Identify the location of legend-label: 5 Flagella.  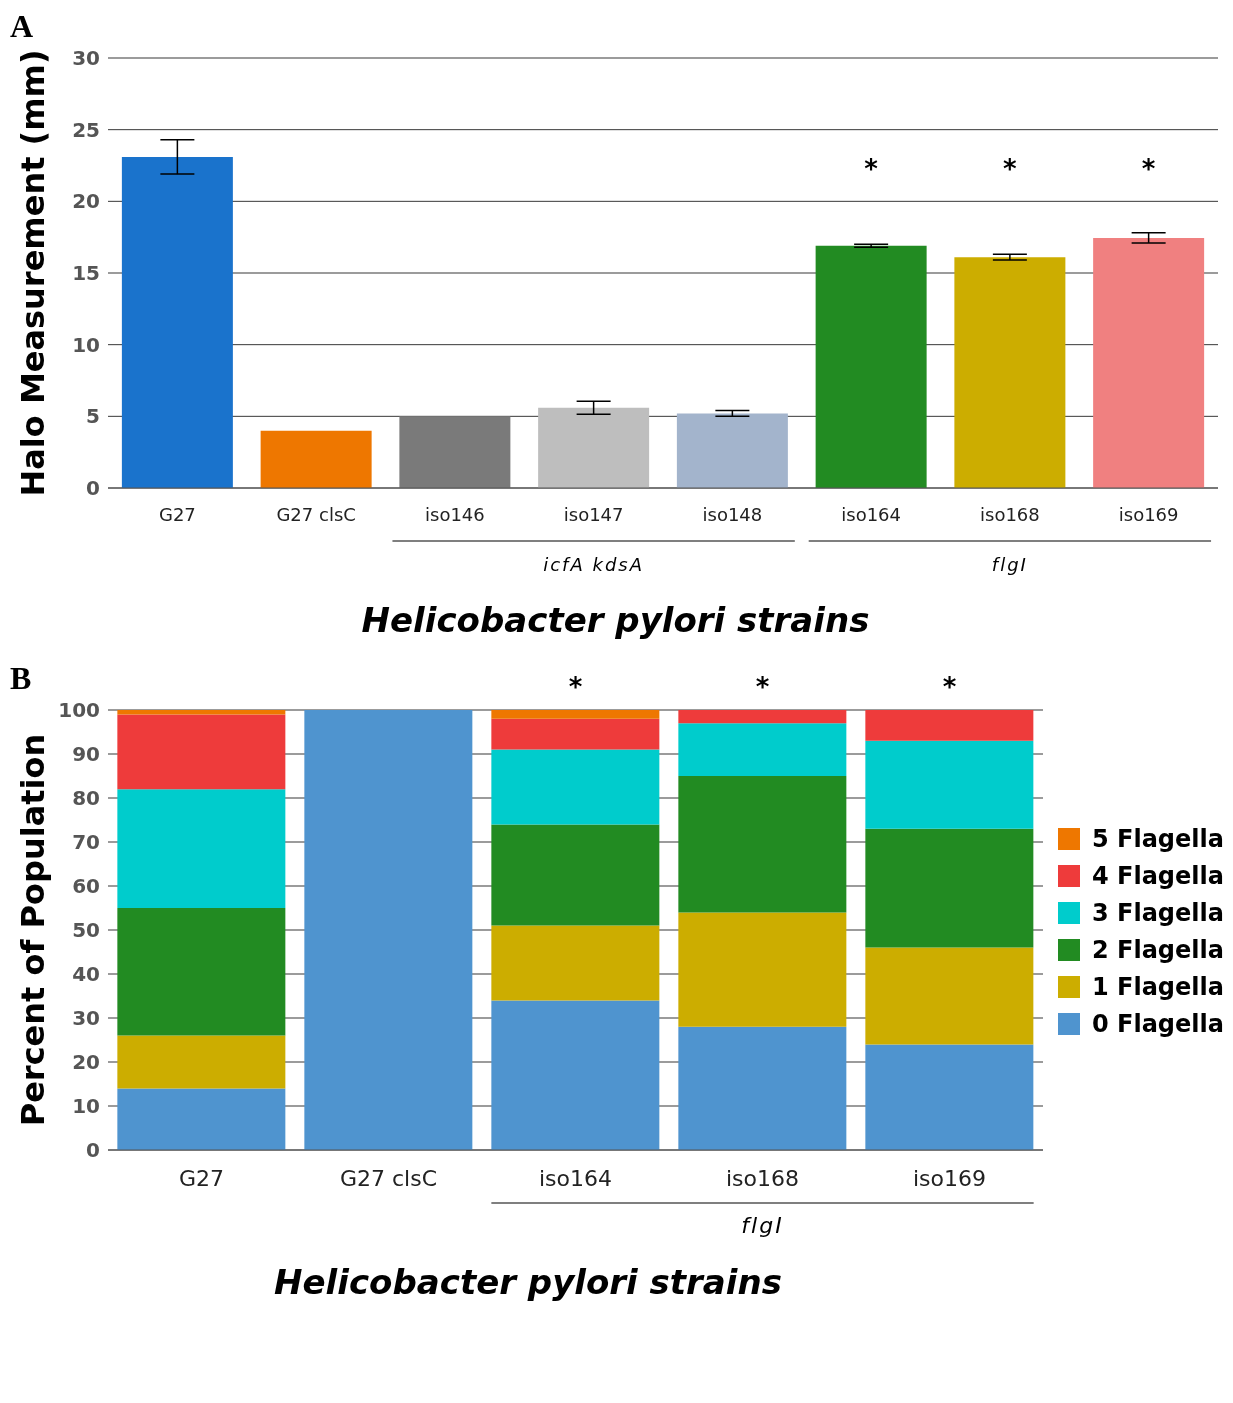
(1158, 838).